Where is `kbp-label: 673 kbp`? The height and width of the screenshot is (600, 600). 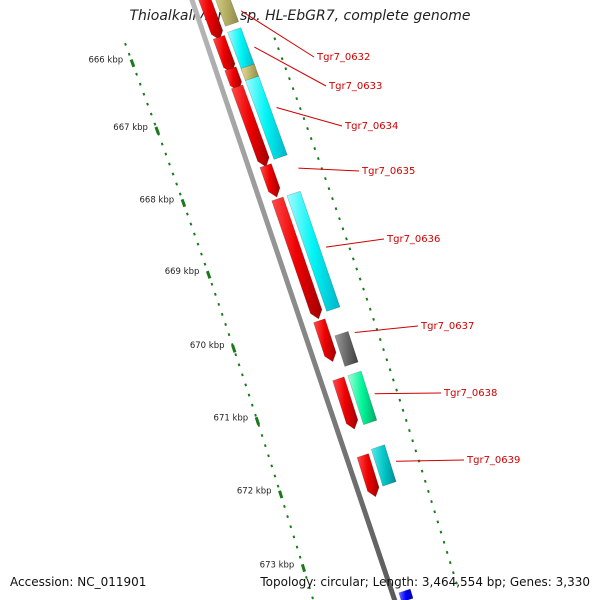 kbp-label: 673 kbp is located at coordinates (277, 565).